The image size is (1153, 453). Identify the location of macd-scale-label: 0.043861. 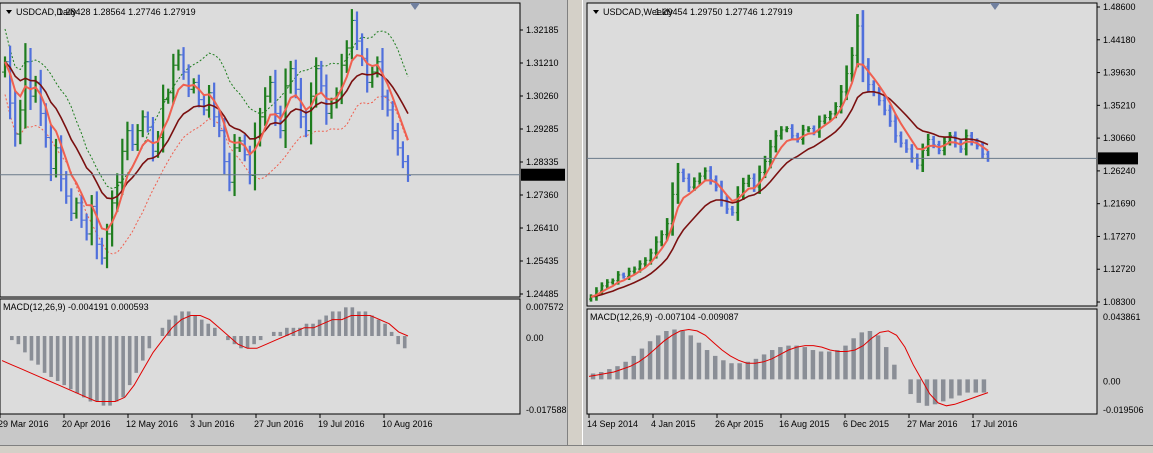
(1122, 317).